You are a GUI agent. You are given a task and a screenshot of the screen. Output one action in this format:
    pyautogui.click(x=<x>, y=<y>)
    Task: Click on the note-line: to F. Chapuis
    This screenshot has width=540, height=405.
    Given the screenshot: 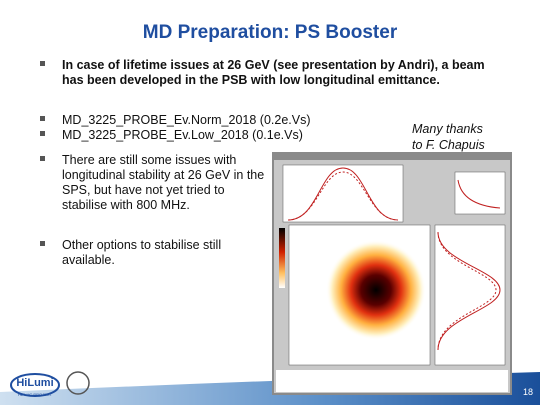 What is the action you would take?
    pyautogui.click(x=448, y=145)
    